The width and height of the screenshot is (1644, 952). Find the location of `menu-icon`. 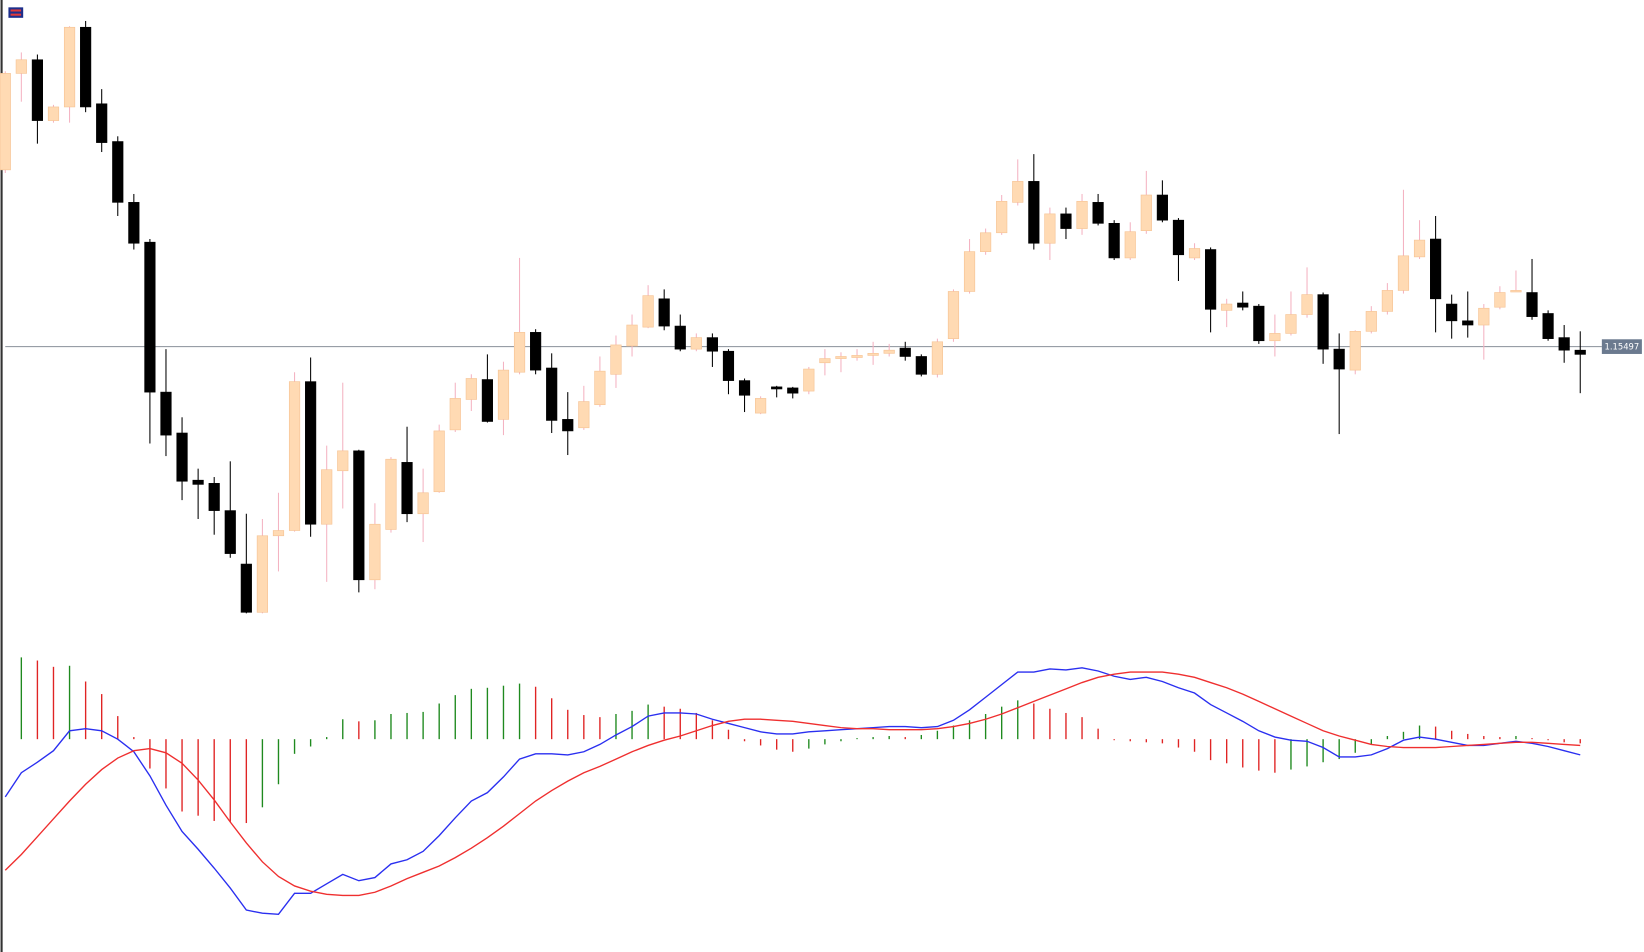

menu-icon is located at coordinates (16, 12).